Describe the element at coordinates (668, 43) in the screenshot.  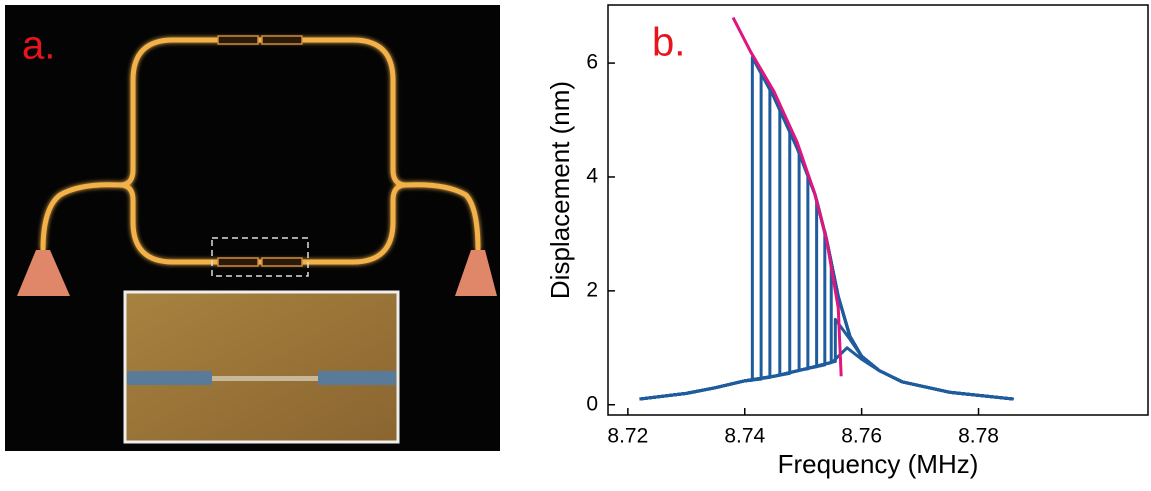
I see `panel-label: b.` at that location.